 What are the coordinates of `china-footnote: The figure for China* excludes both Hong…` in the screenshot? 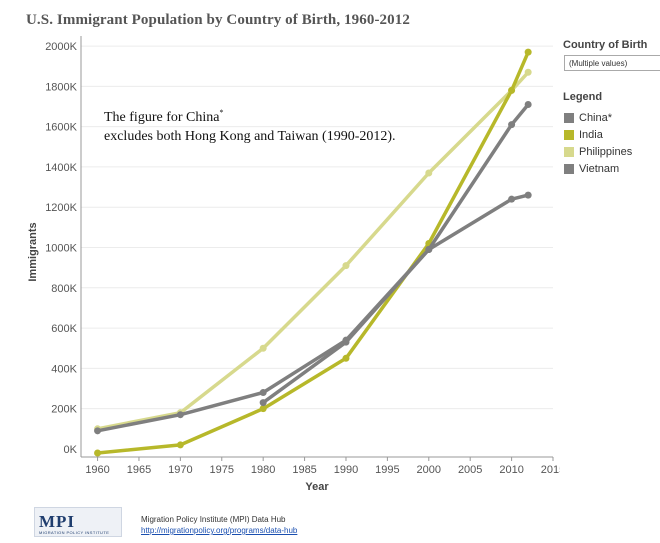 It's located at (250, 124).